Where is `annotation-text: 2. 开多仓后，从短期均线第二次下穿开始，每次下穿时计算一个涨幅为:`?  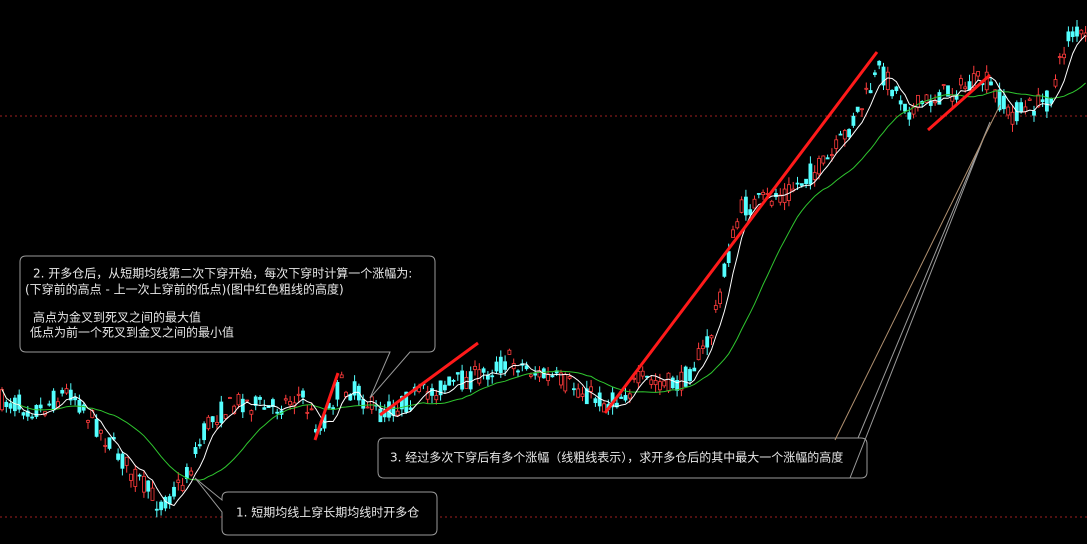
annotation-text: 2. 开多仓后，从短期均线第二次下穿开始，每次下穿时计算一个涨幅为: is located at coordinates (222, 273).